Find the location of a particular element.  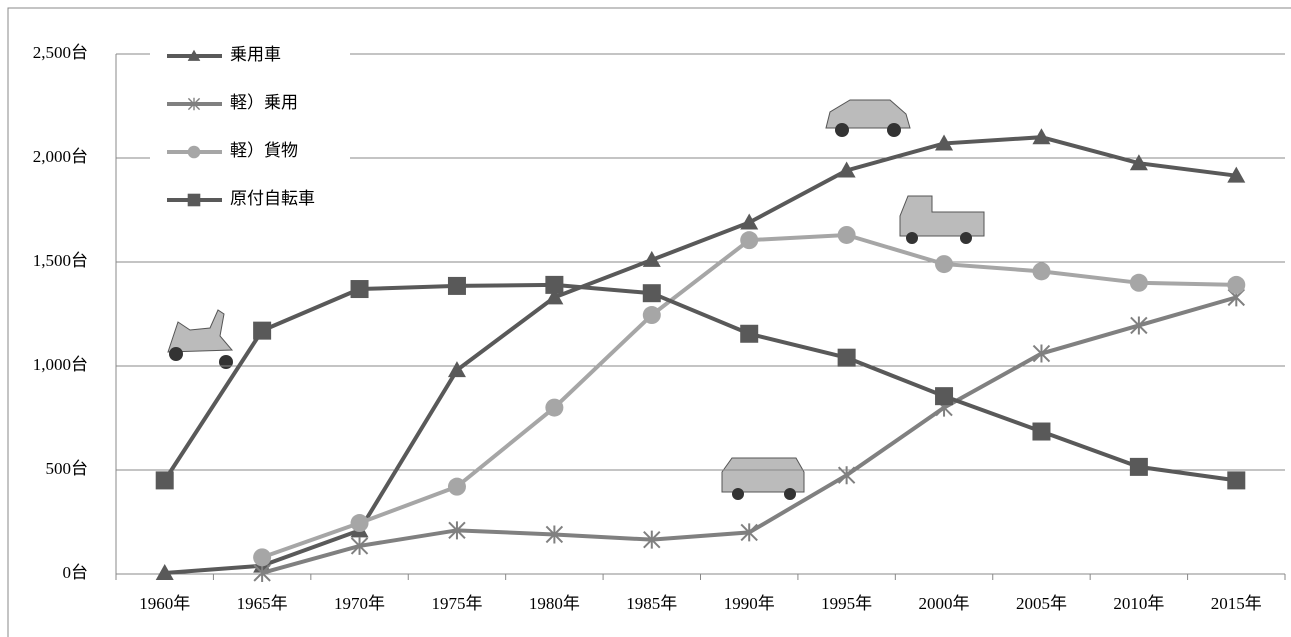

x-tick-label: 2005年 is located at coordinates (1041, 603).